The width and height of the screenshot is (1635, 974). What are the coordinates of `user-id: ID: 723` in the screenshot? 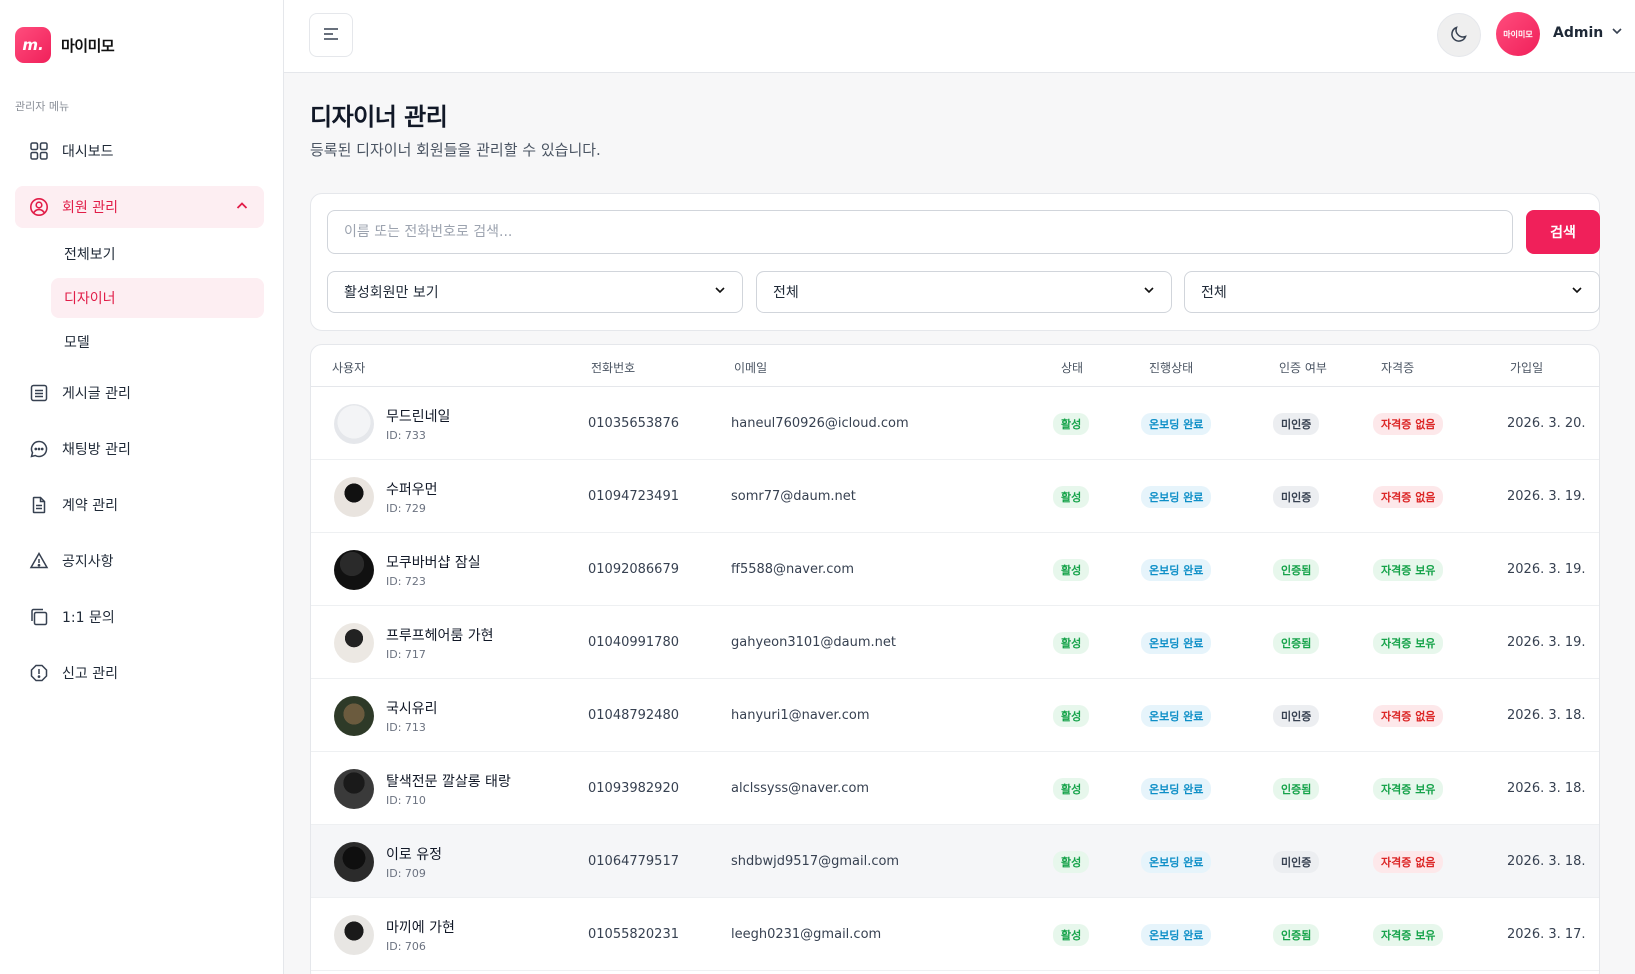 It's located at (406, 581).